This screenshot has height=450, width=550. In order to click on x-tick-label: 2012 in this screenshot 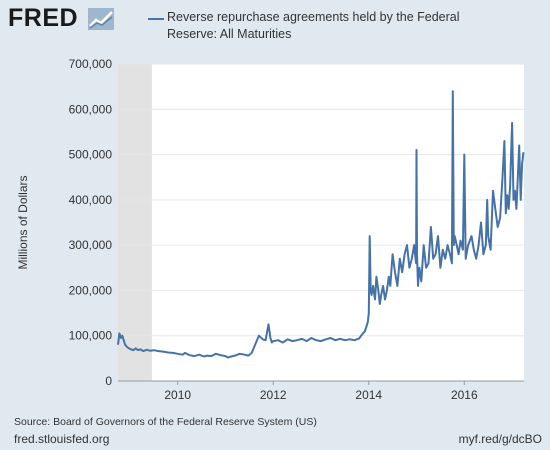, I will do `click(273, 395)`.